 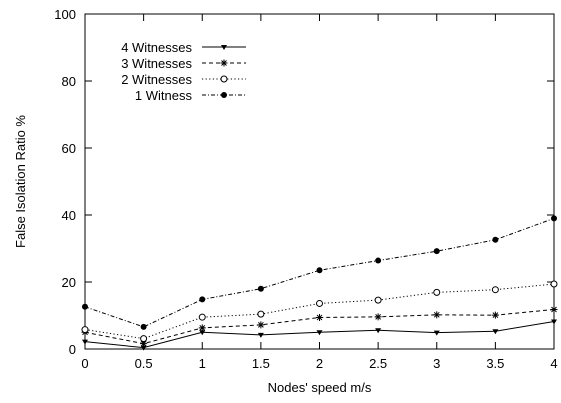 I want to click on y-tick-label: 100, so click(x=65, y=14).